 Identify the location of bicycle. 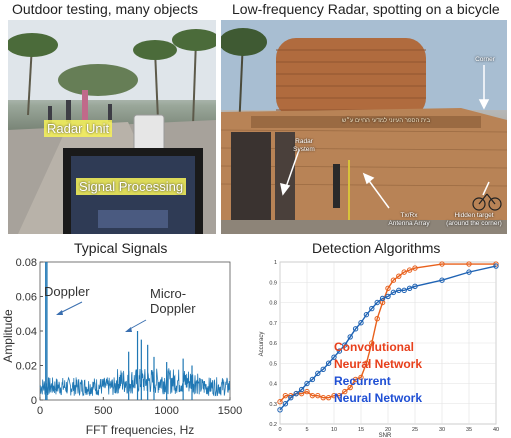
(487, 202).